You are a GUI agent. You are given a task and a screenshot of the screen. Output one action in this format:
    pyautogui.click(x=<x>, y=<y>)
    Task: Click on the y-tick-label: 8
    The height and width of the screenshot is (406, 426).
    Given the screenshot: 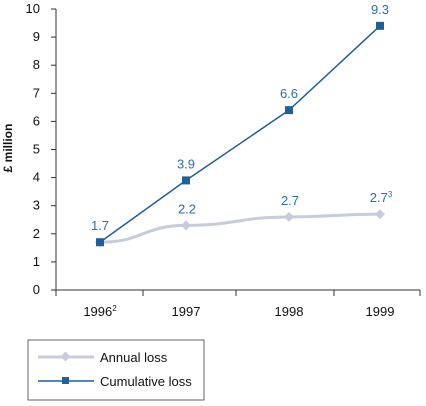 What is the action you would take?
    pyautogui.click(x=36, y=64)
    